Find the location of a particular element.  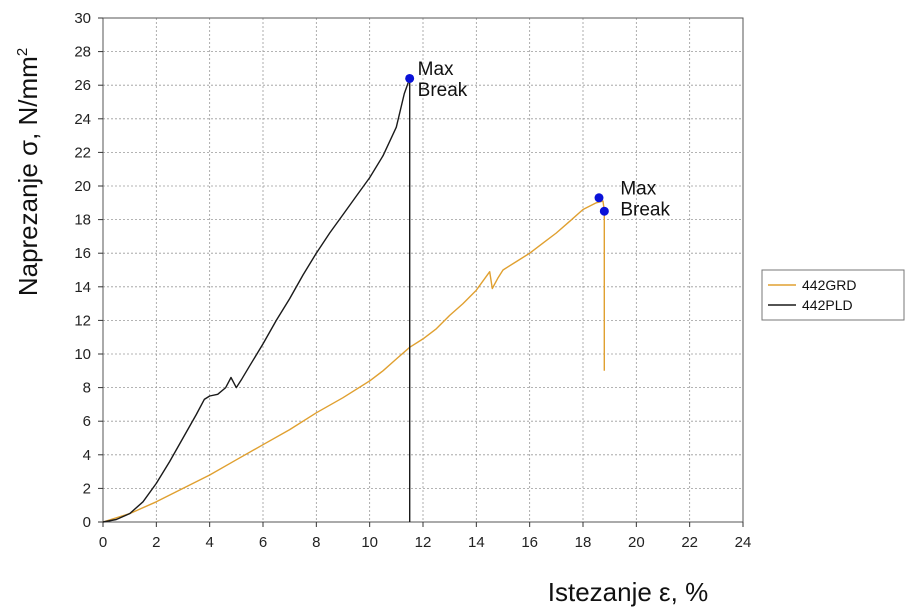

x-tick-label: 12 is located at coordinates (423, 542).